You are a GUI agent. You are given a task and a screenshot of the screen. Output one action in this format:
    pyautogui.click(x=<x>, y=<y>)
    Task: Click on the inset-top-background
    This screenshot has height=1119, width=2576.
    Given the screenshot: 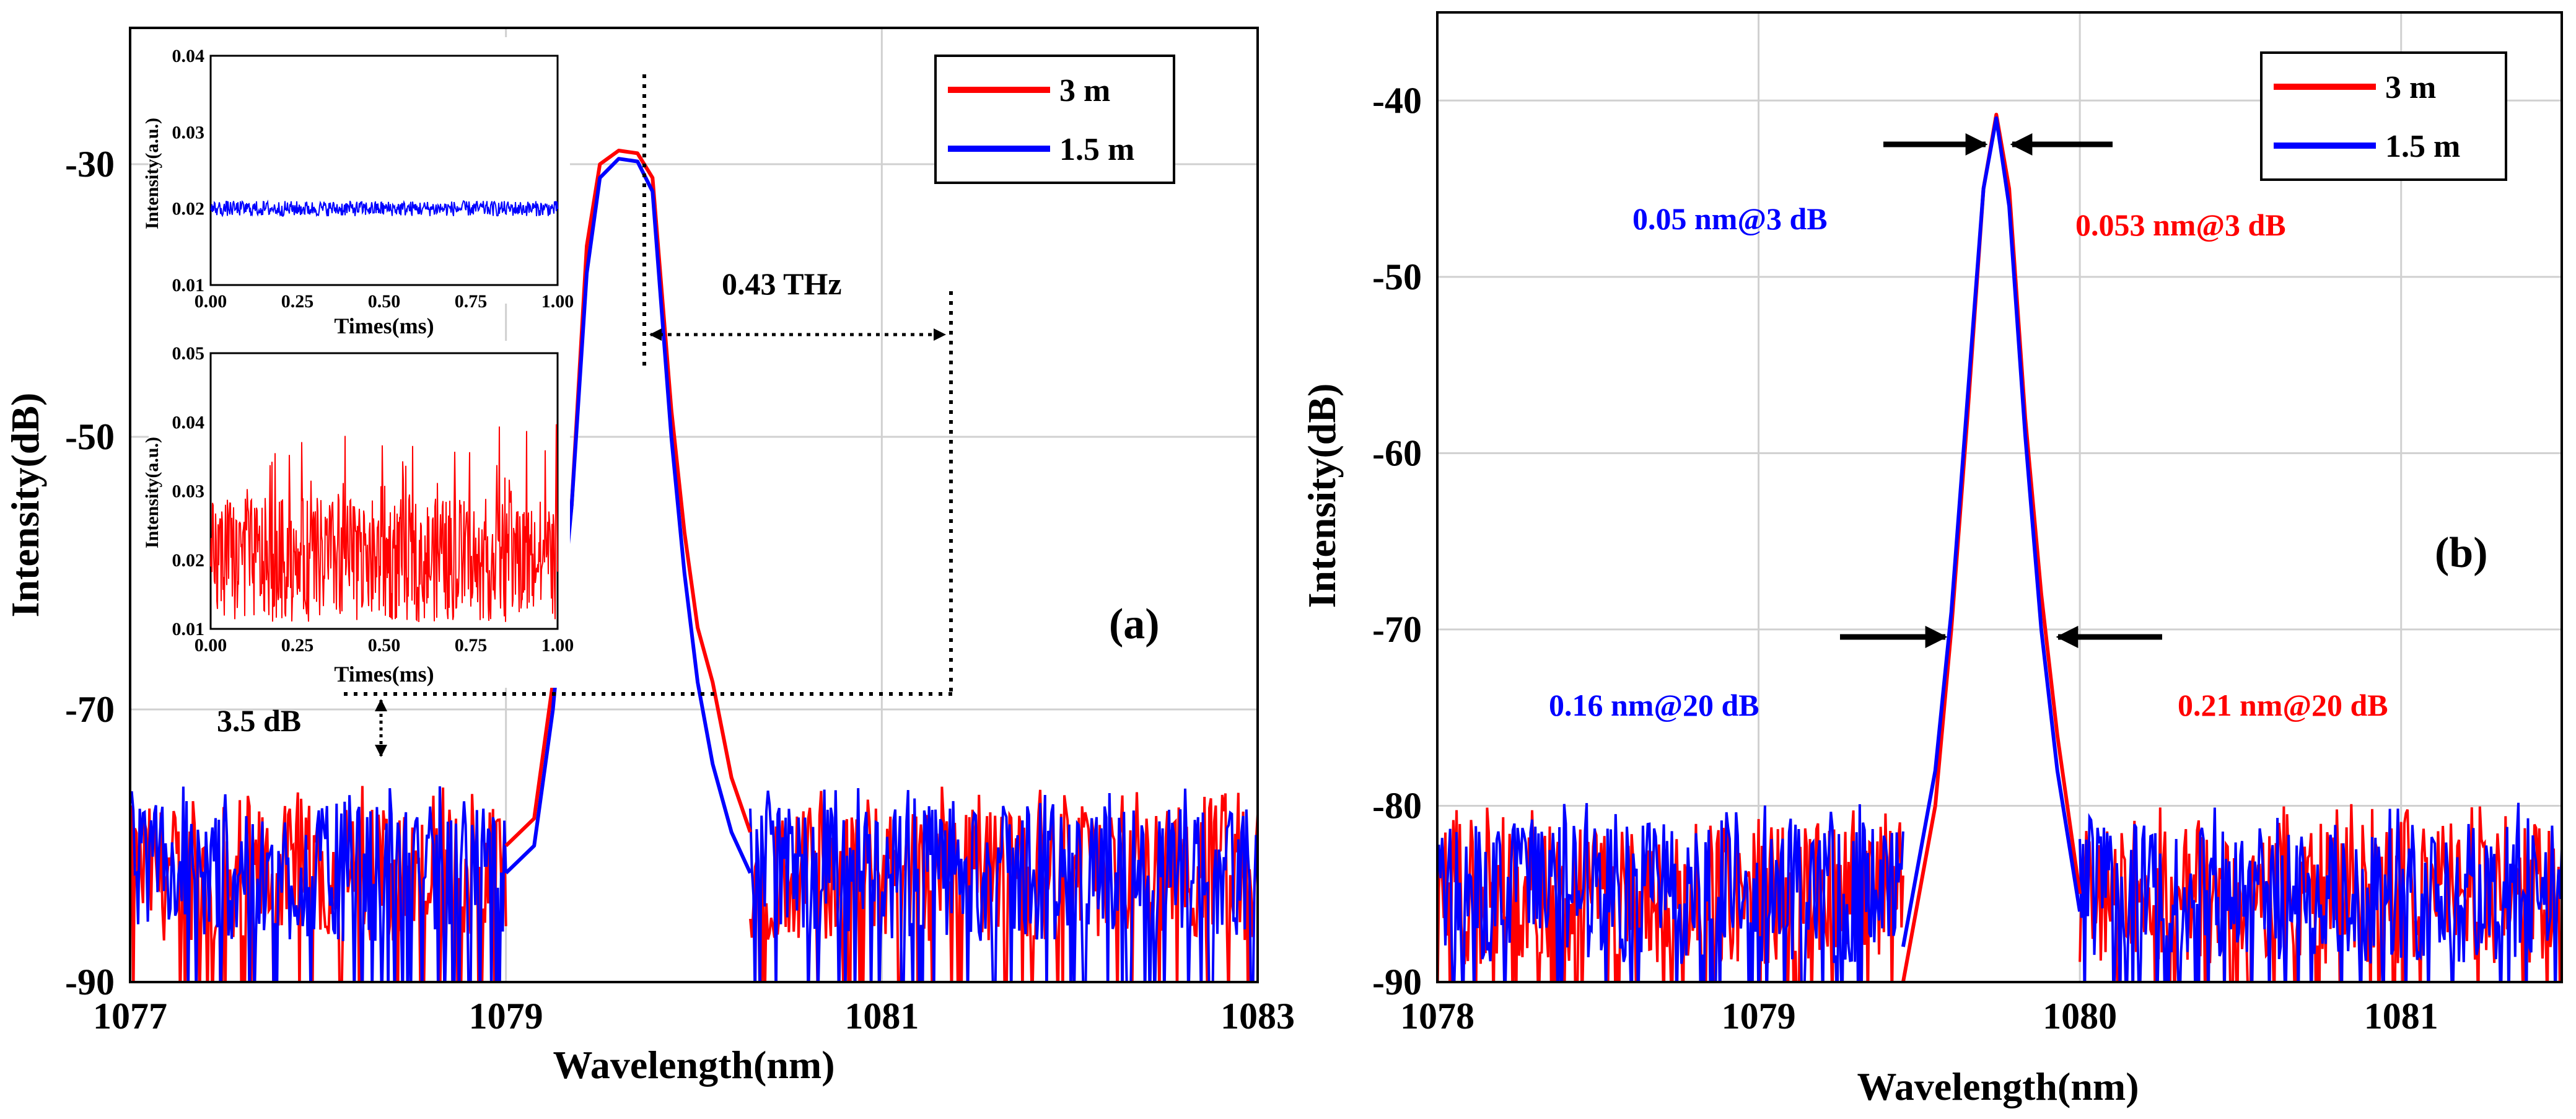 What is the action you would take?
    pyautogui.click(x=359, y=170)
    